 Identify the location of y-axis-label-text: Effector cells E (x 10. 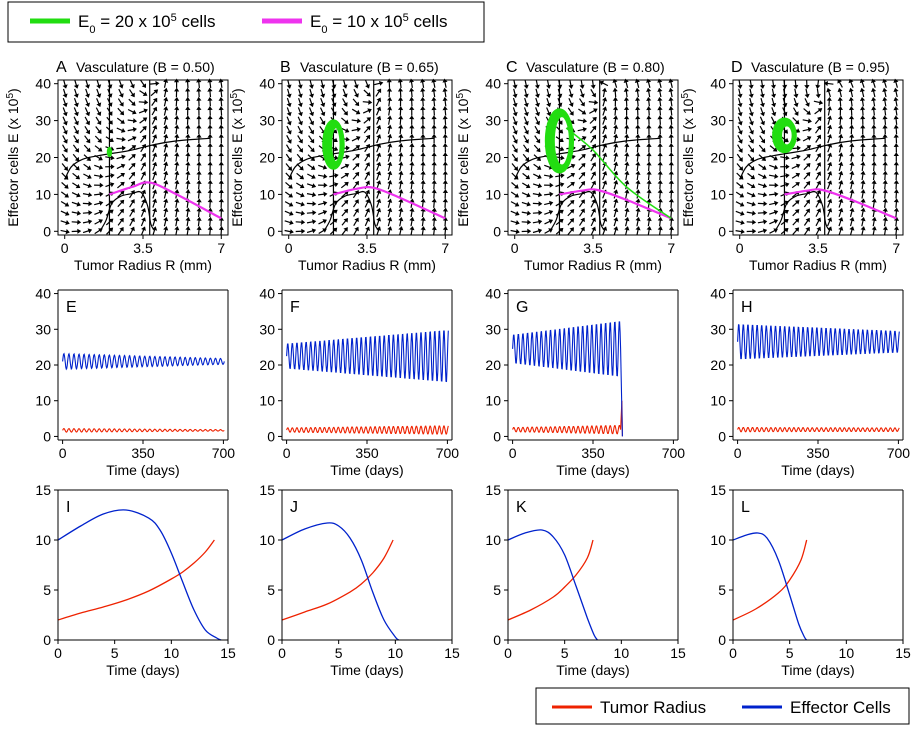
(237, 162).